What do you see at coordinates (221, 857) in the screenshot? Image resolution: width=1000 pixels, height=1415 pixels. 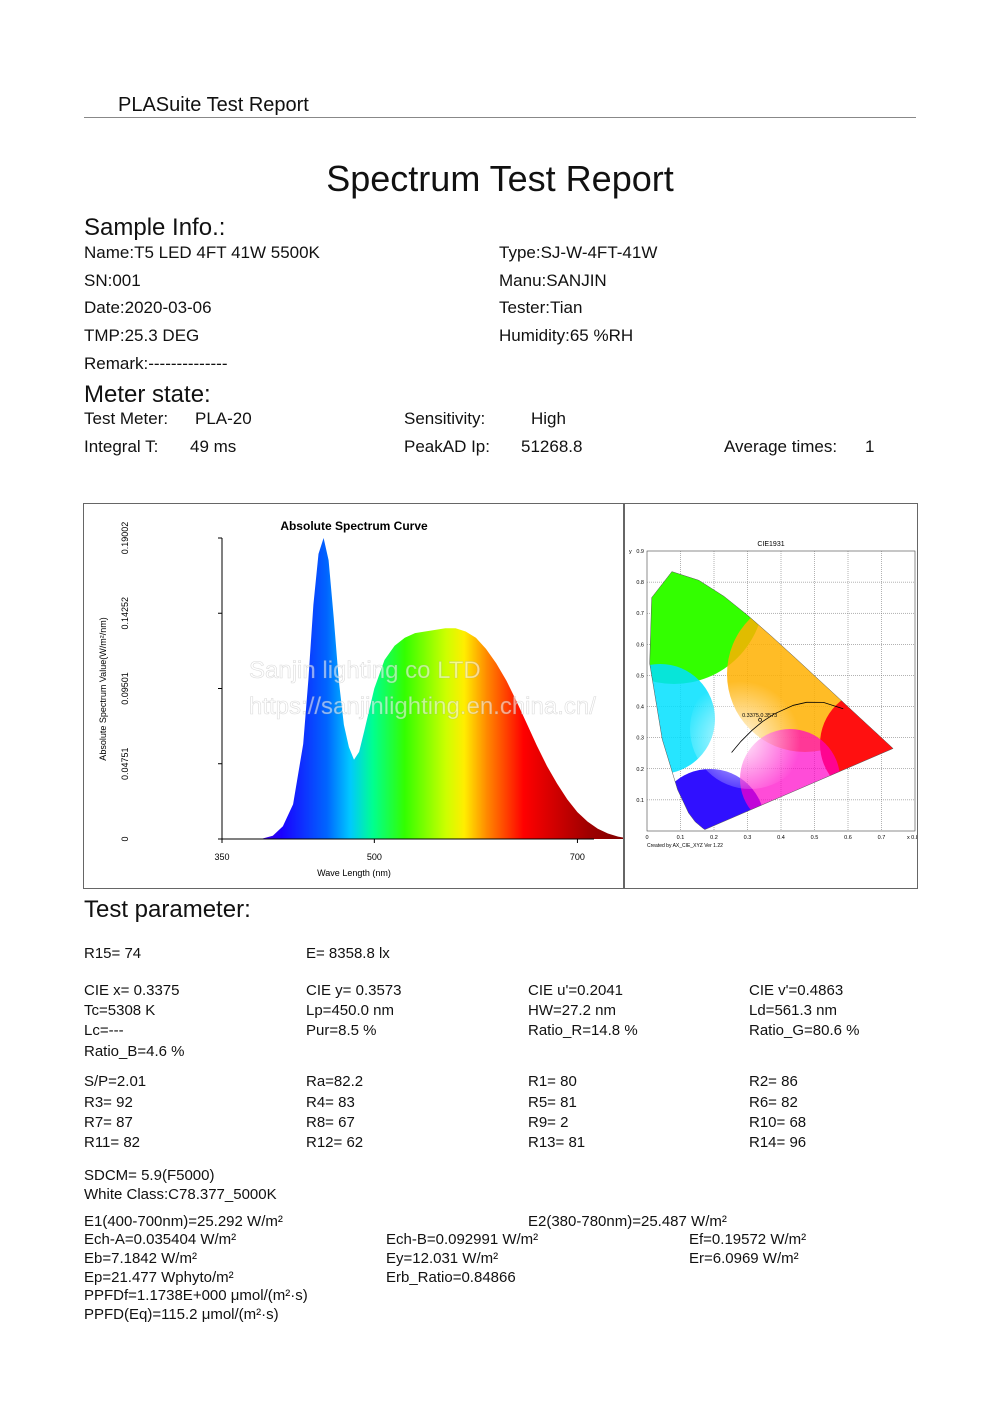 I see `spectrum-x-tick-label: 350` at bounding box center [221, 857].